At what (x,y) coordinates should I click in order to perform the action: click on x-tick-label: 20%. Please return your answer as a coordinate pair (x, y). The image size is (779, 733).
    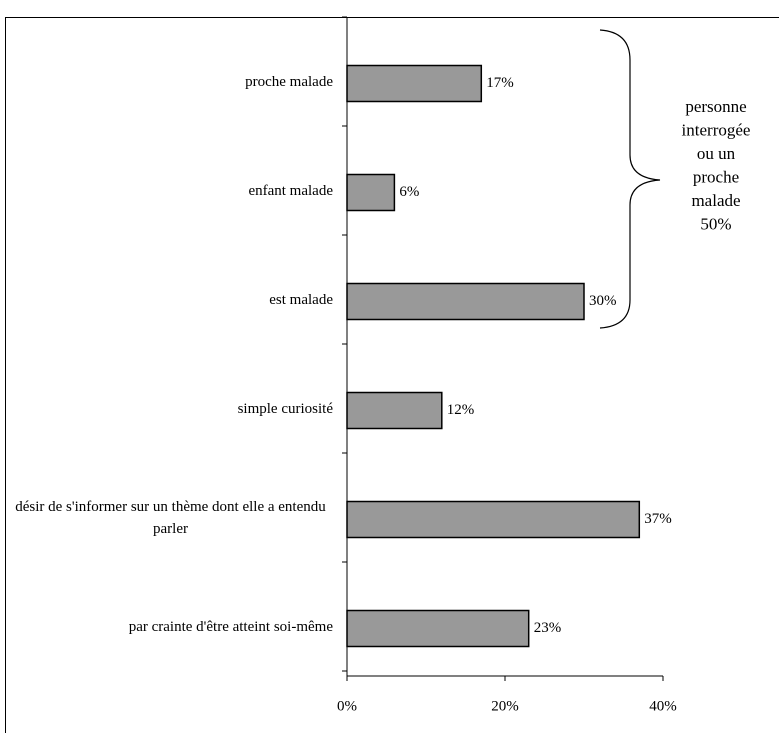
    Looking at the image, I should click on (505, 706).